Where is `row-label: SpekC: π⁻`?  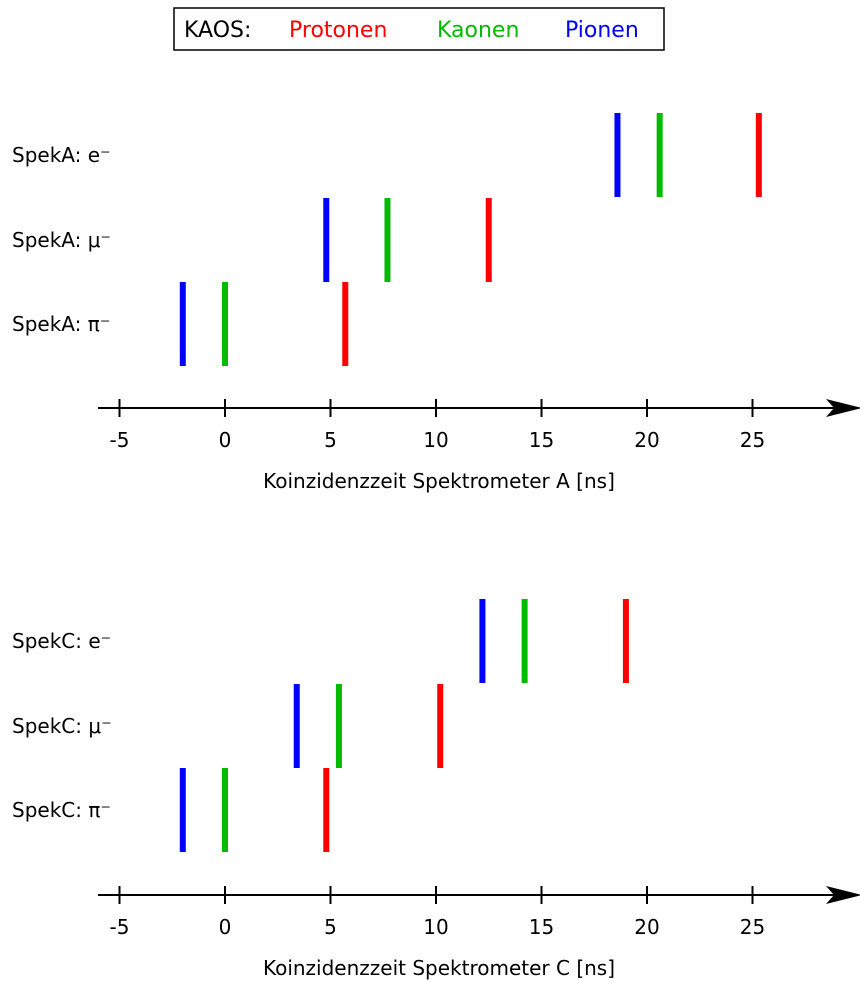 row-label: SpekC: π⁻ is located at coordinates (61, 810).